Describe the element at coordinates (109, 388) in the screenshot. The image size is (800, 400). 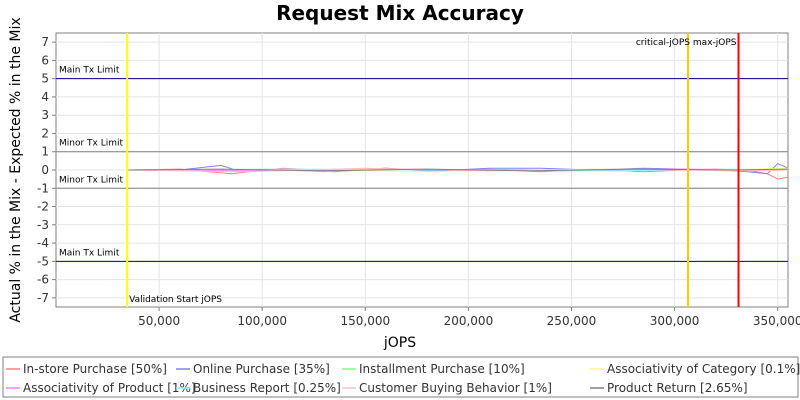
I see `legend-label: Associativity of Product [1%]` at that location.